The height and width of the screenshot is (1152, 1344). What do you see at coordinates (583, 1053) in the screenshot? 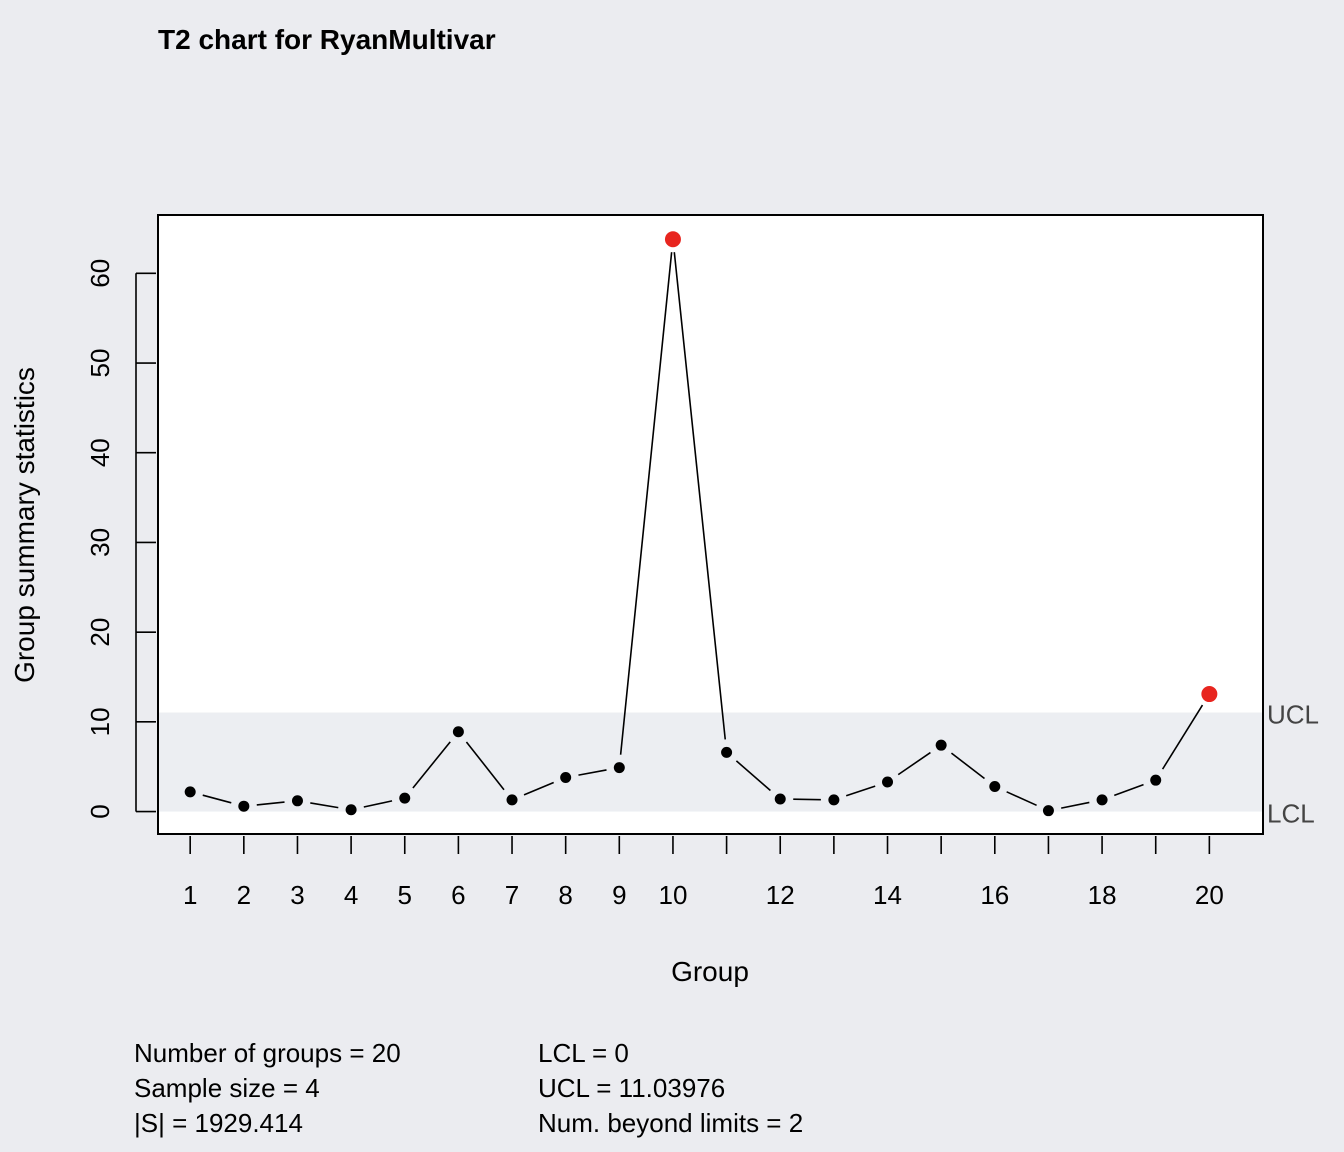
I see `stat-lcl: LCL = 0` at bounding box center [583, 1053].